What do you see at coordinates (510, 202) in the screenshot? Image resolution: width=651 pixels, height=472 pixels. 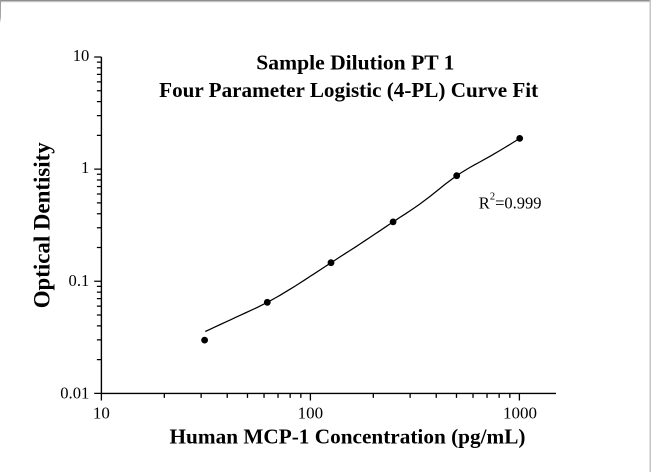 I see `svg-text: R2=0.999` at bounding box center [510, 202].